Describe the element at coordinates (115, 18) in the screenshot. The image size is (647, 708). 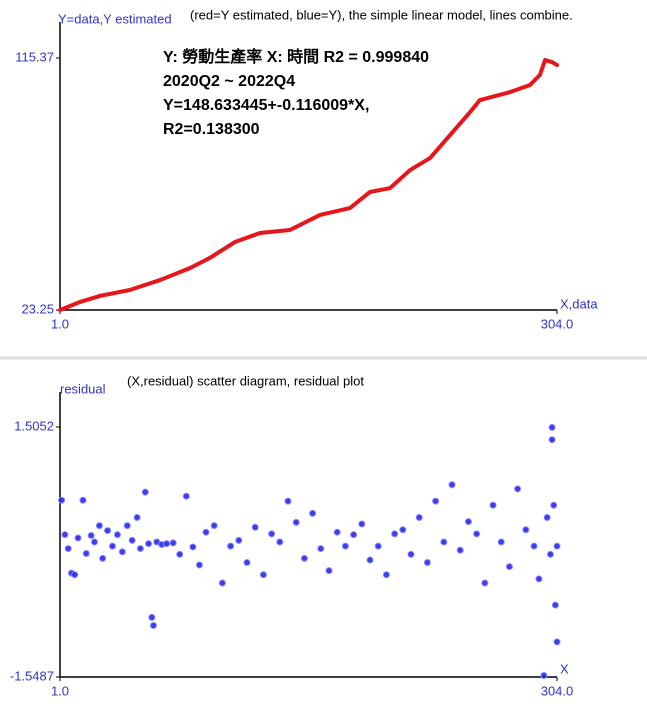
I see `y-axis-label: Y=data,Y estimated` at that location.